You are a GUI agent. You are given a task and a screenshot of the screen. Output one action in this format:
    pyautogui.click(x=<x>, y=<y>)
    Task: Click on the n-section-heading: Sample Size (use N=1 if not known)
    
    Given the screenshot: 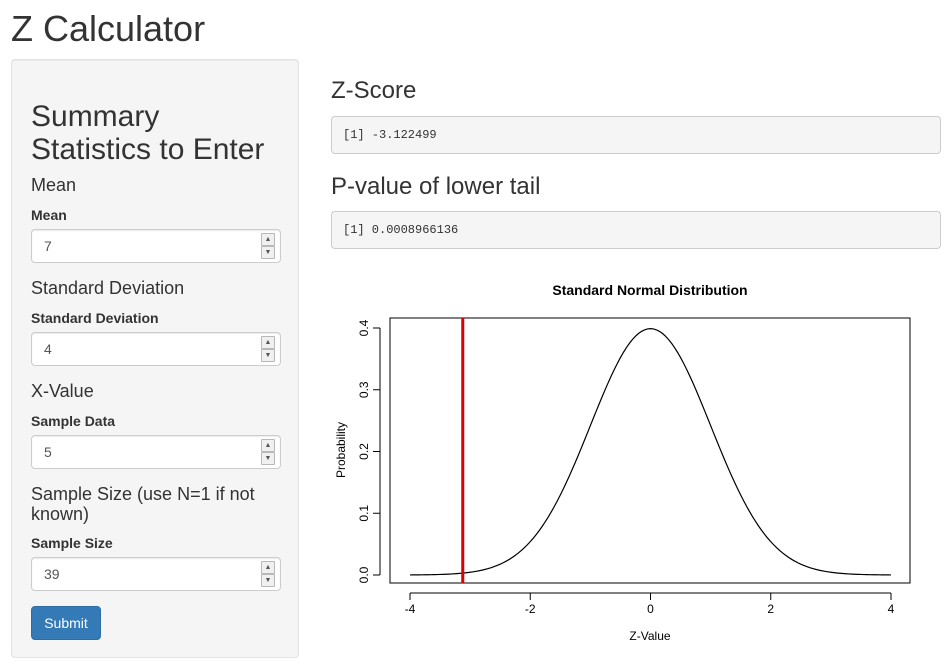 What is the action you would take?
    pyautogui.click(x=143, y=504)
    